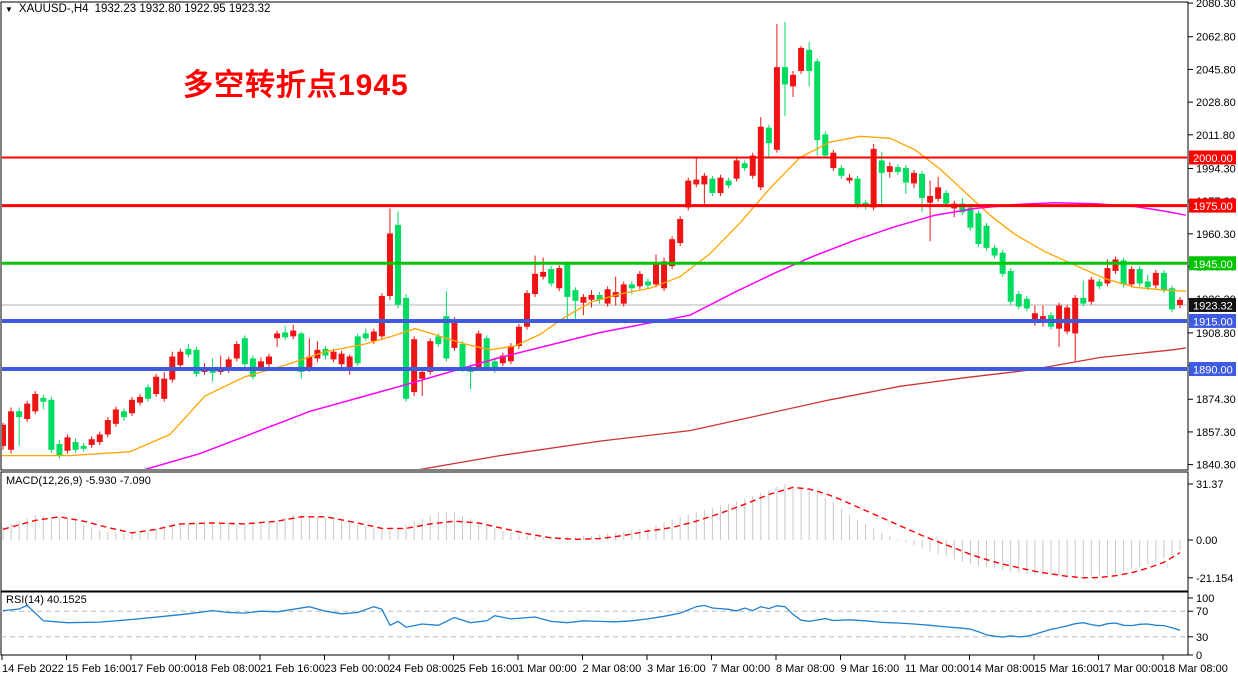  Describe the element at coordinates (1131, 669) in the screenshot. I see `date-tick-label: 17 Mar 00:00` at that location.